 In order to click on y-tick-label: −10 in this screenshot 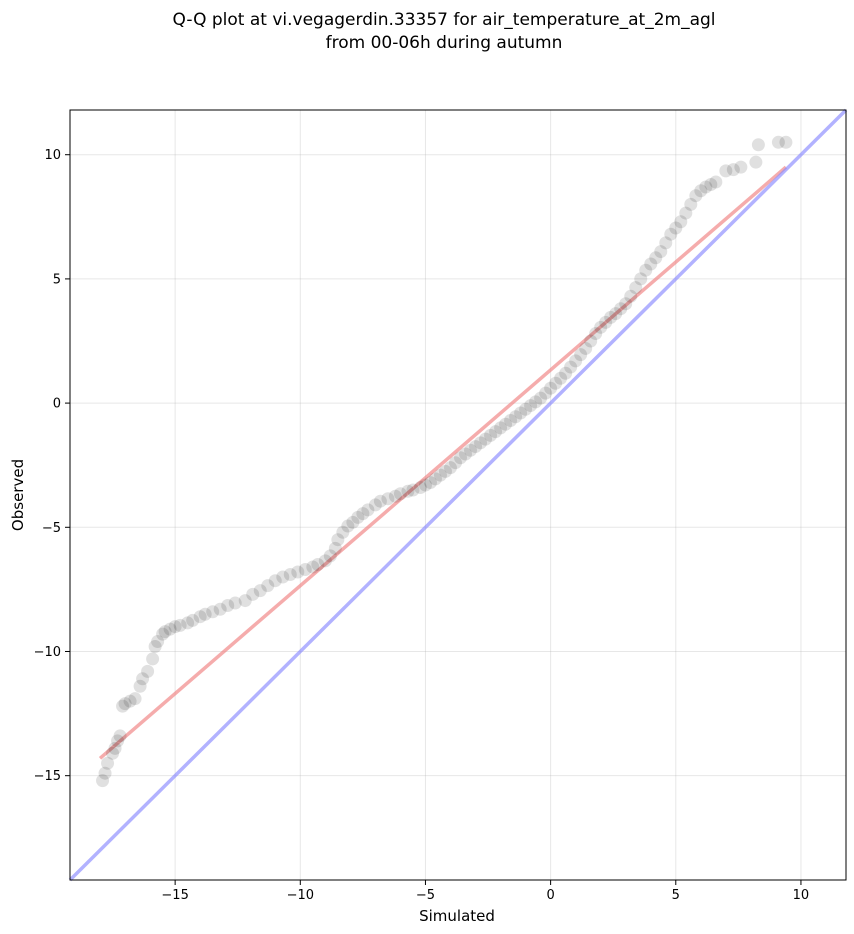, I will do `click(47, 652)`.